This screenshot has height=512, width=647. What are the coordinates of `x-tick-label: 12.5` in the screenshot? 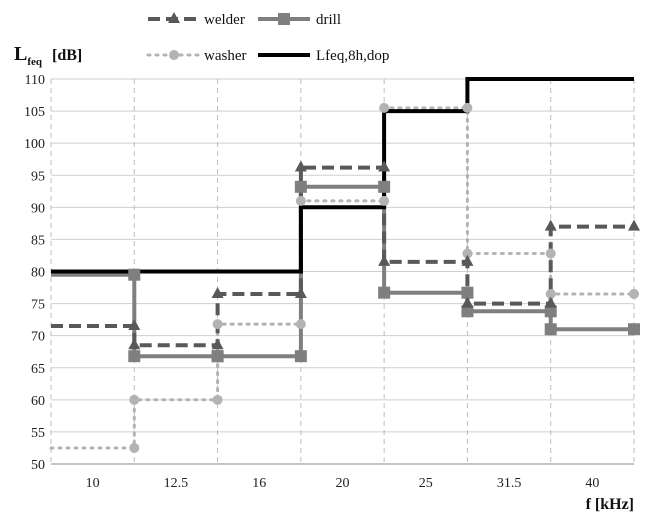 It's located at (176, 483).